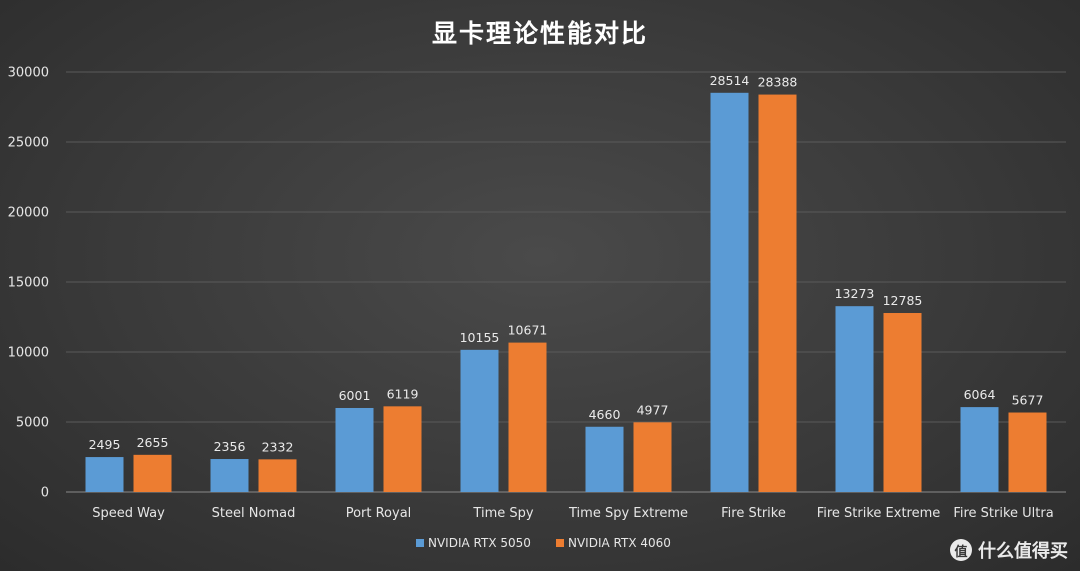 The image size is (1080, 571). What do you see at coordinates (105, 444) in the screenshot?
I see `data-label: 2495` at bounding box center [105, 444].